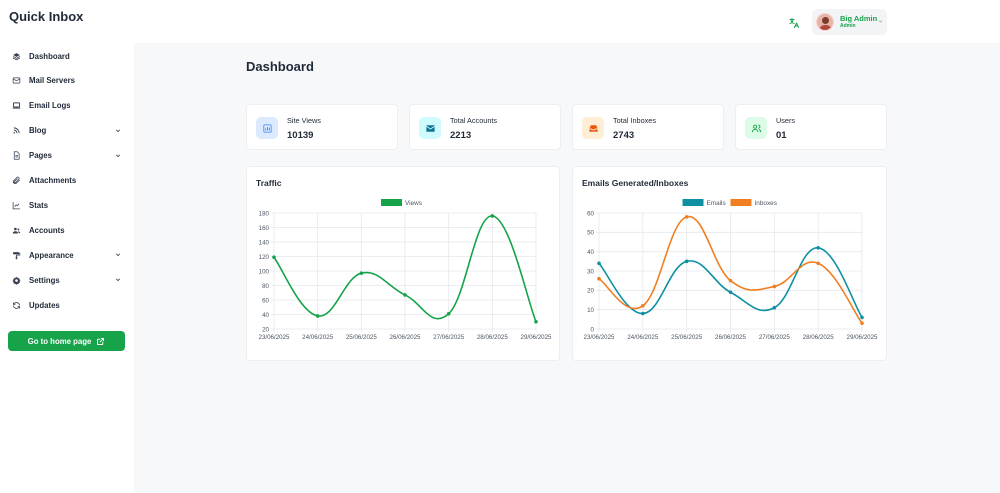 Image resolution: width=1000 pixels, height=493 pixels. What do you see at coordinates (391, 202) in the screenshot?
I see `legend-swatch` at bounding box center [391, 202].